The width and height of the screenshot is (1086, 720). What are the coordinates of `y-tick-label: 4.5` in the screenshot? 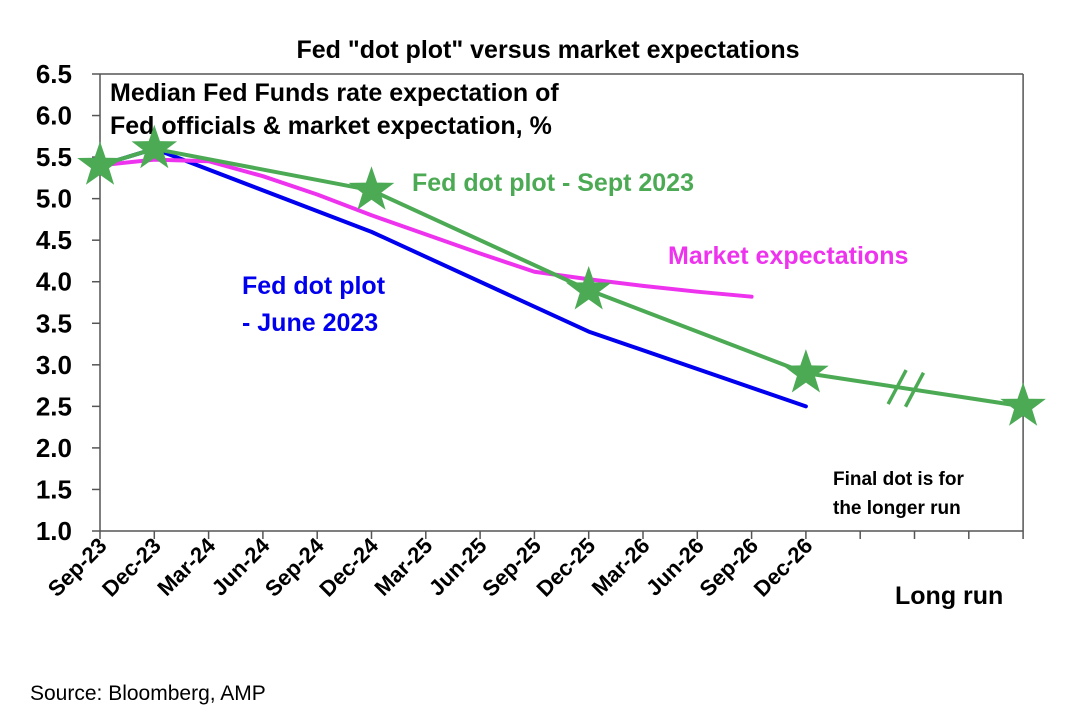 It's located at (54, 240).